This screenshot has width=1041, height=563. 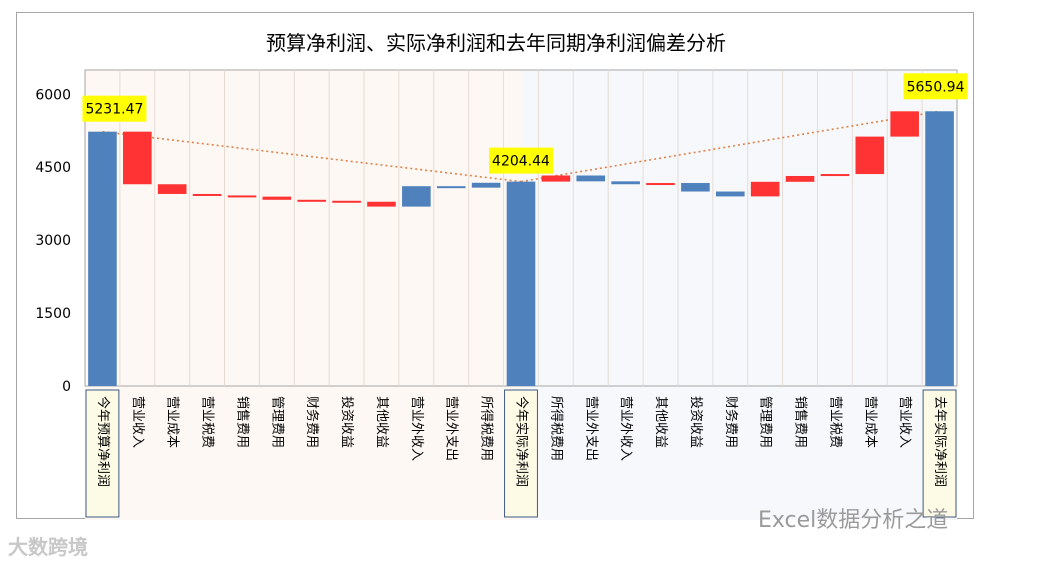 I want to click on x-category-label: 今年实际净利润, so click(x=522, y=441).